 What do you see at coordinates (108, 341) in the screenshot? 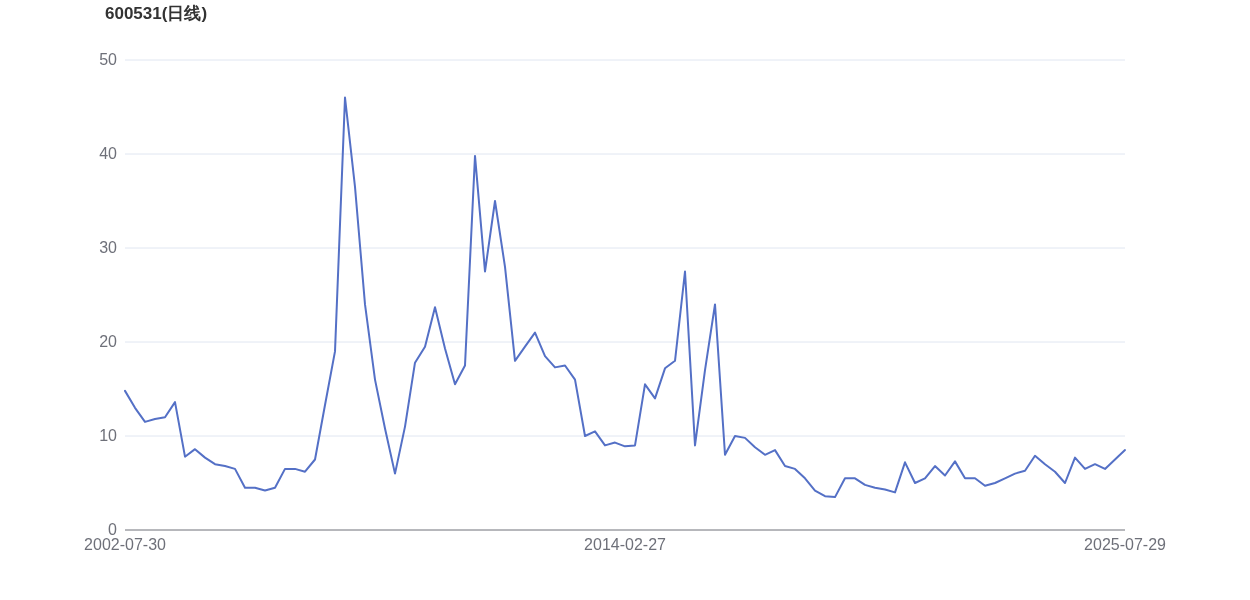
I see `y-tick-label: 20` at bounding box center [108, 341].